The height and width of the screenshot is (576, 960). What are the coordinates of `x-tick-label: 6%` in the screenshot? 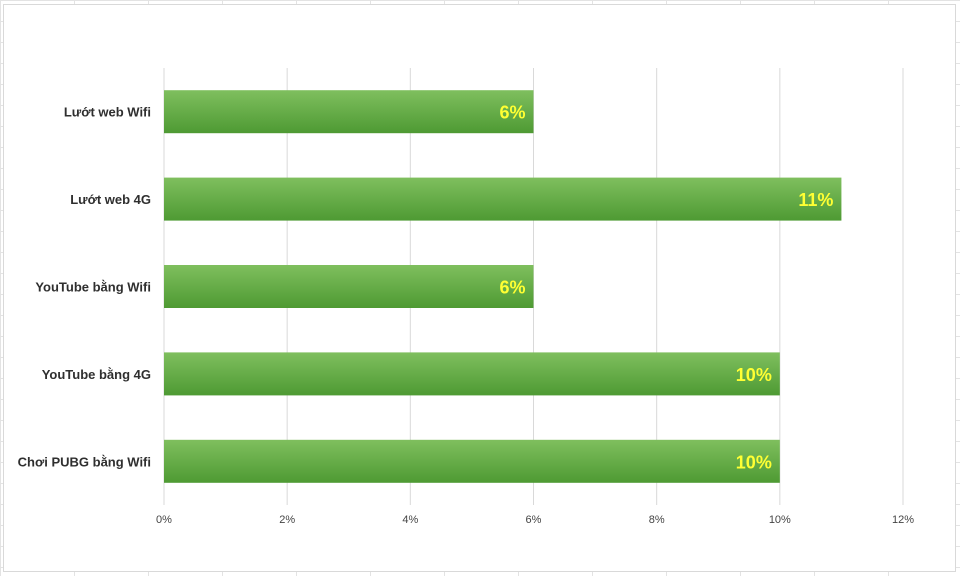 It's located at (534, 520).